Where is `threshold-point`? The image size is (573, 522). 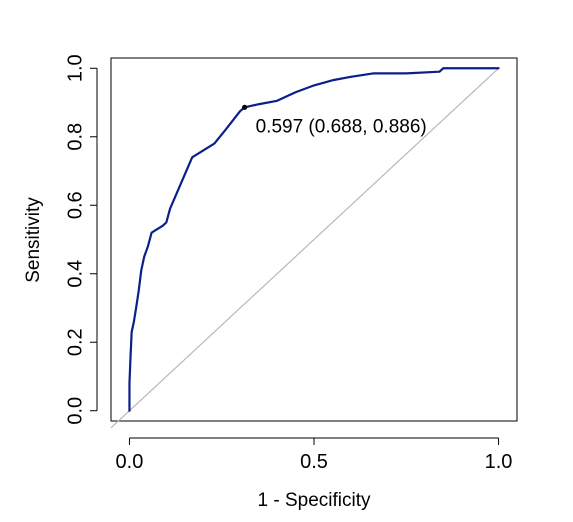
threshold-point is located at coordinates (245, 107).